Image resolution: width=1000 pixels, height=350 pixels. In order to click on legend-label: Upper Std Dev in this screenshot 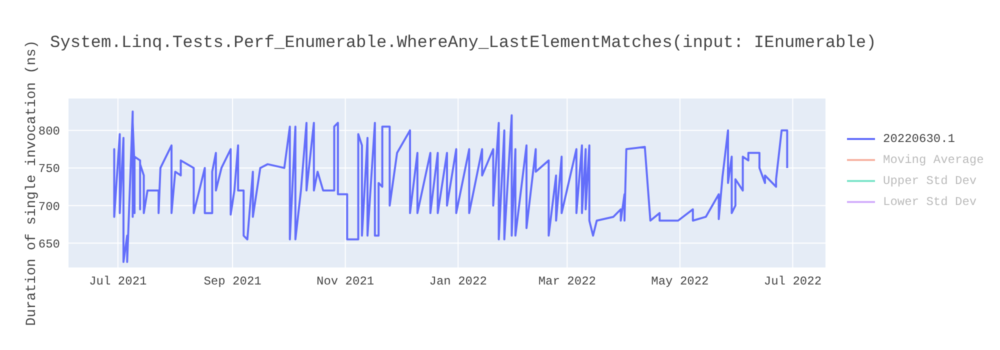, I will do `click(930, 181)`.